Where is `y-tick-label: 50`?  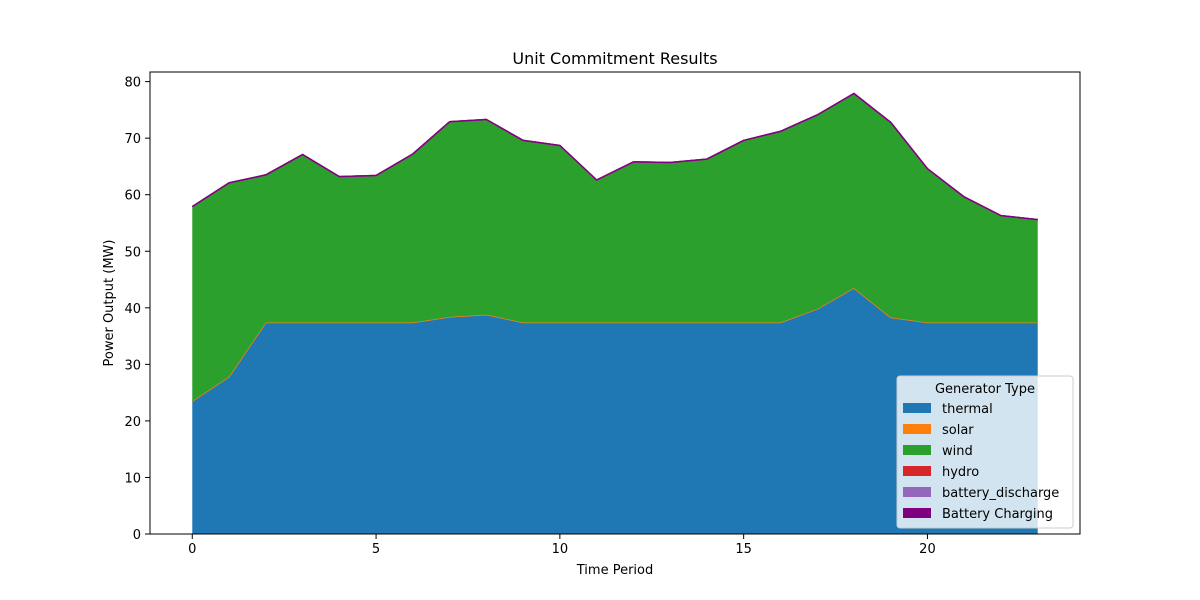 y-tick-label: 50 is located at coordinates (132, 252).